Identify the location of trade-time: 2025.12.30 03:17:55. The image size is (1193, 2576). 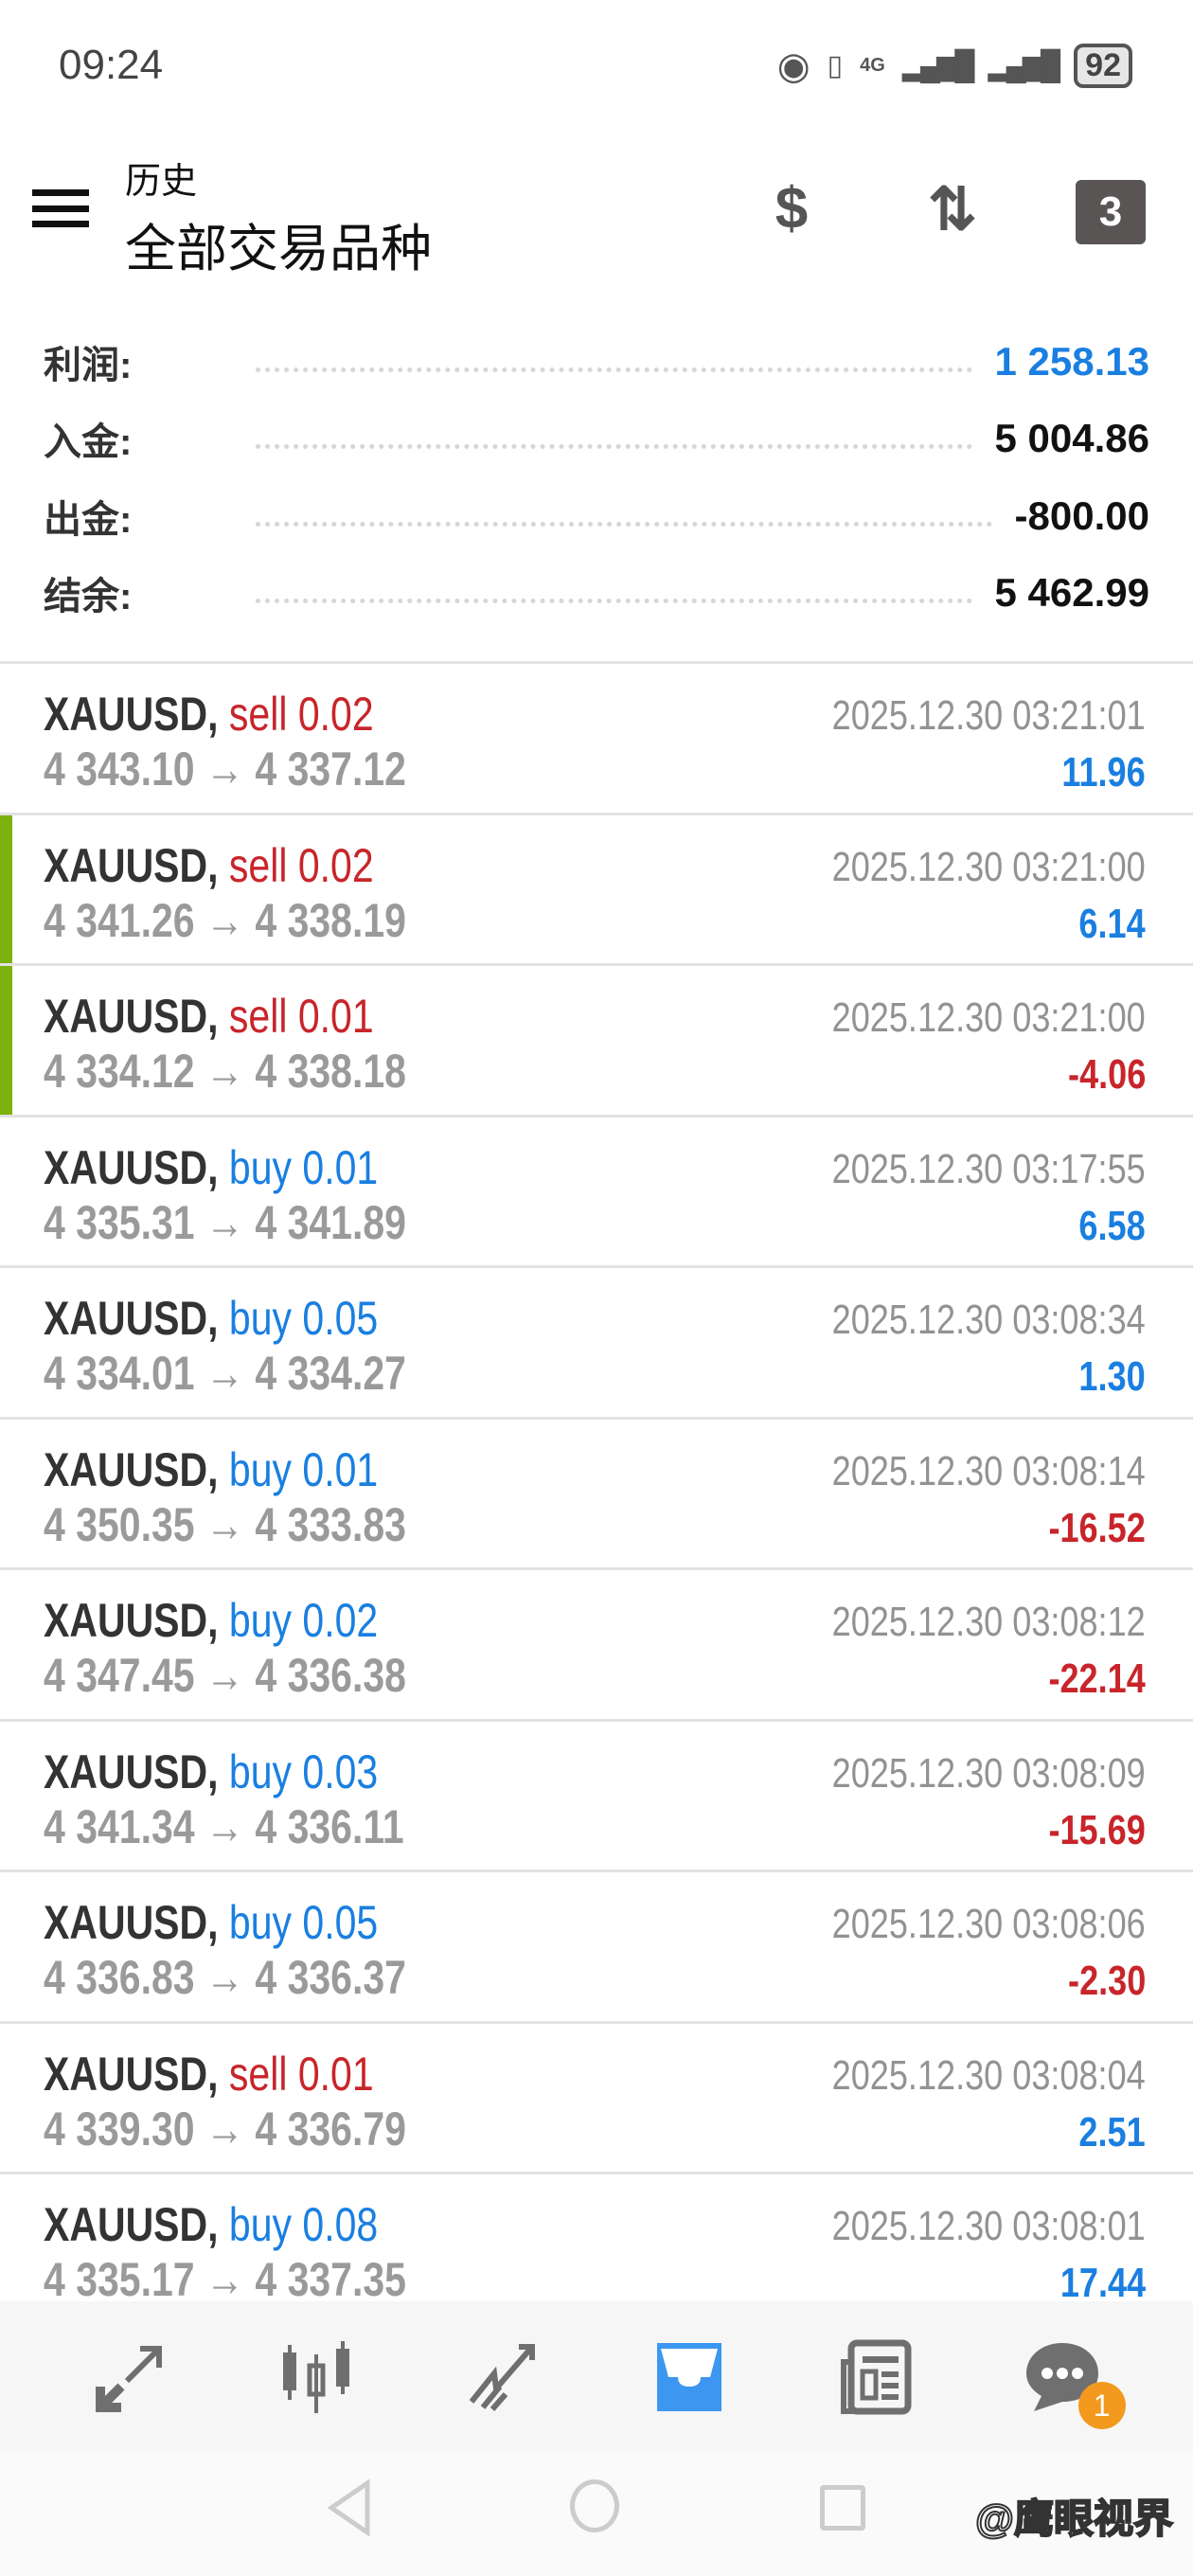
(988, 1168).